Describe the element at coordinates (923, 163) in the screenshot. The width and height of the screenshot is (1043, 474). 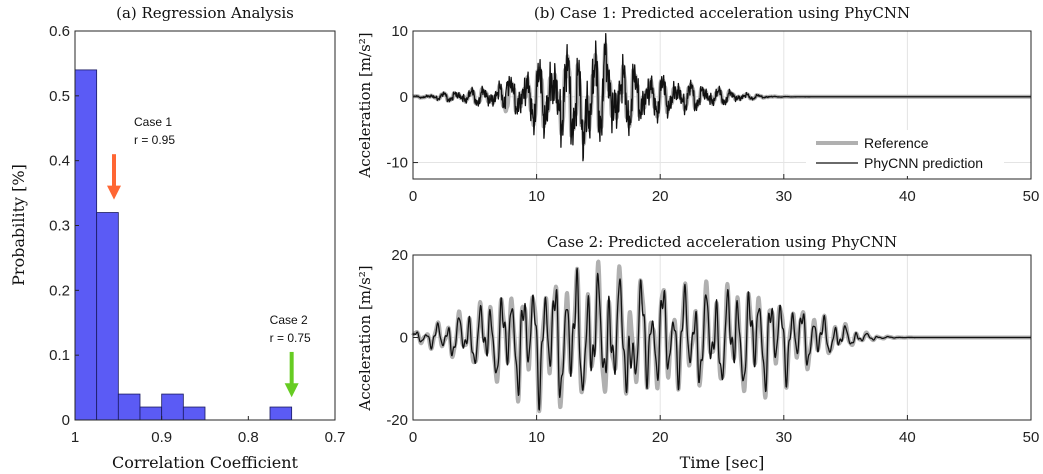
I see `legend-prediction-label: PhyCNN prediction` at that location.